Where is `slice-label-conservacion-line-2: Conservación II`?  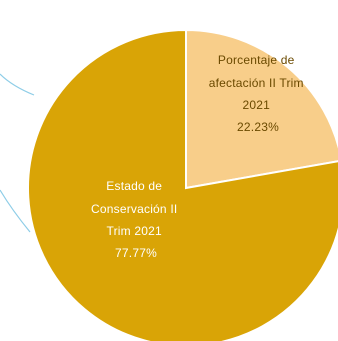
slice-label-conservacion-line-2: Conservación II is located at coordinates (134, 209).